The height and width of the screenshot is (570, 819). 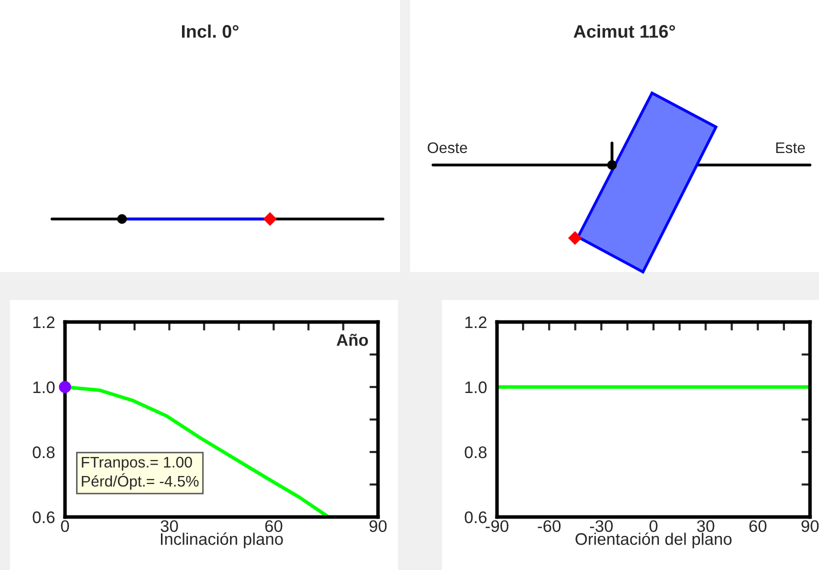 What do you see at coordinates (140, 473) in the screenshot?
I see `annotation: FTranpos.= 1.00 Pérd/Ópt.= -4.5%` at bounding box center [140, 473].